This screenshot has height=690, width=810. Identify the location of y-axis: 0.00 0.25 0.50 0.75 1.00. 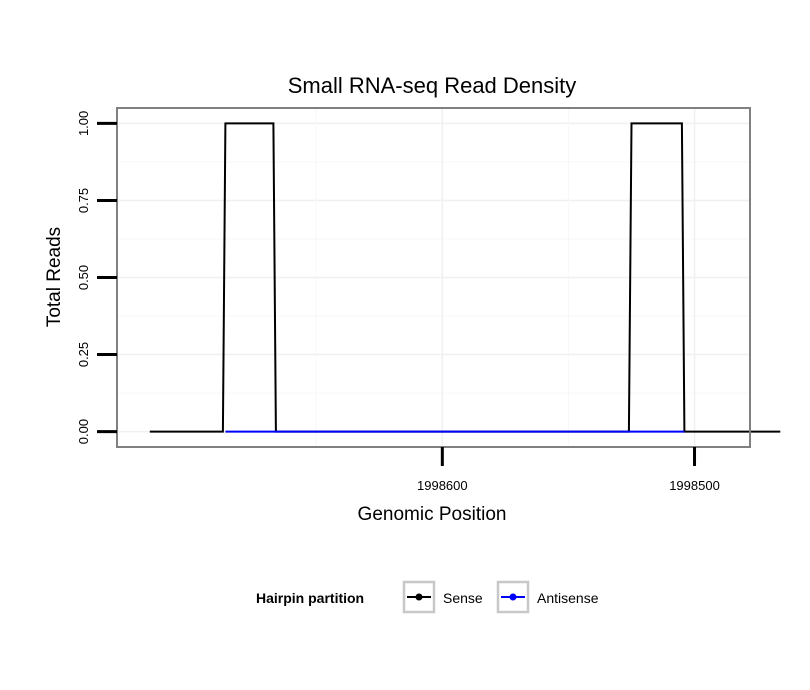
(96, 277).